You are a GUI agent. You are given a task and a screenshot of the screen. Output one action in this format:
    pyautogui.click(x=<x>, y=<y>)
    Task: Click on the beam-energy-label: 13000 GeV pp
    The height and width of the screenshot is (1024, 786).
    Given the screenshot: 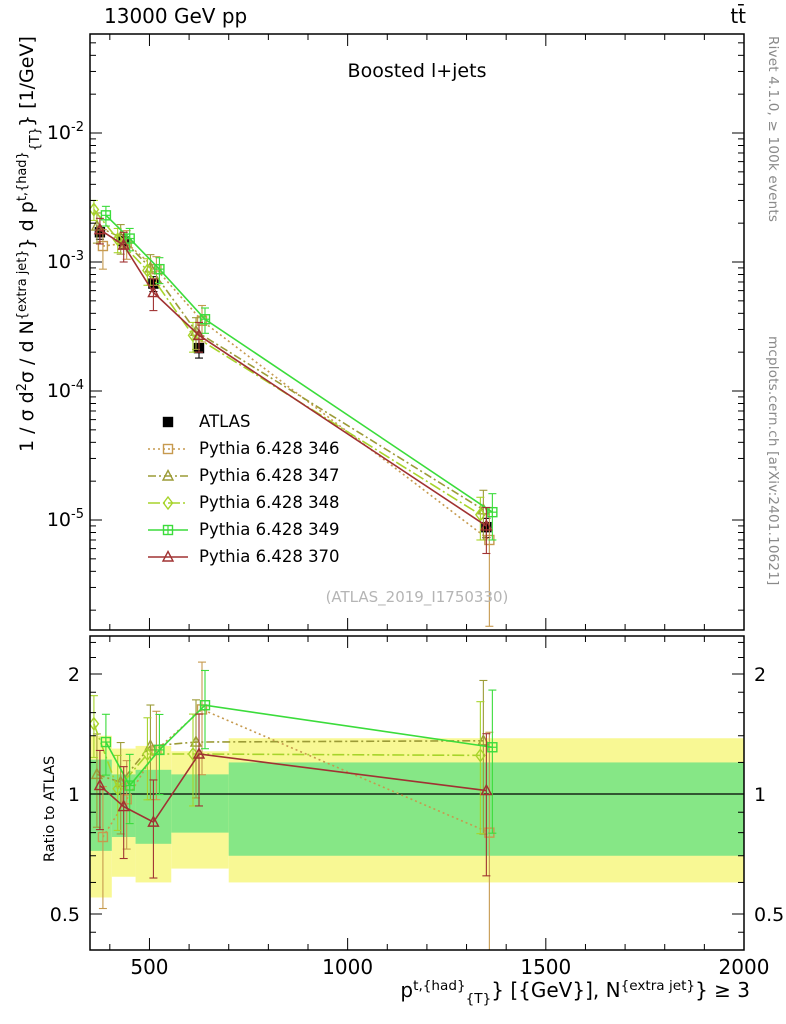 What is the action you would take?
    pyautogui.click(x=176, y=16)
    